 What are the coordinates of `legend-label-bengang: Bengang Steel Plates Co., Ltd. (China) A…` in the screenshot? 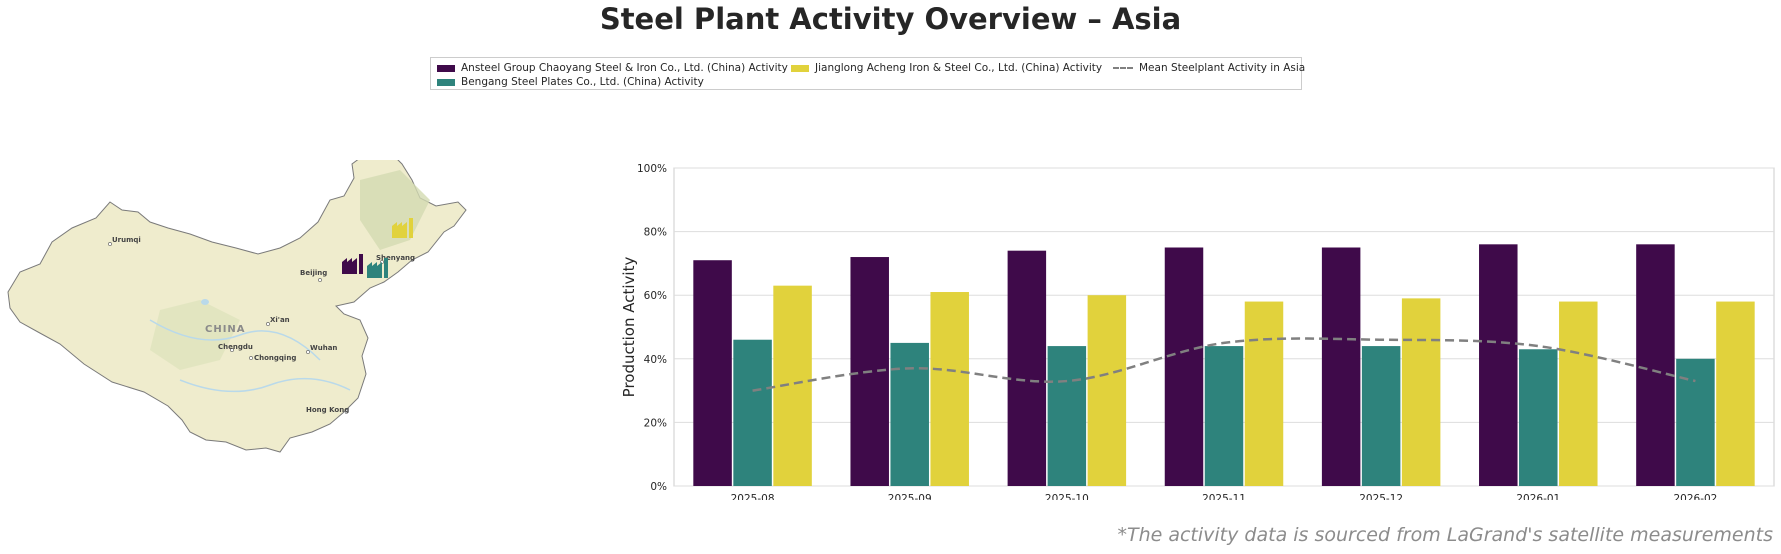 It's located at (582, 82).